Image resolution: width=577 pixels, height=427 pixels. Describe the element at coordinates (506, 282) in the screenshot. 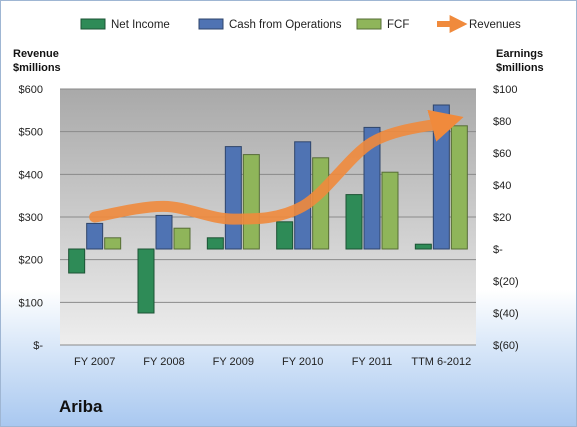

I see `right-tick-label: $(20)` at that location.